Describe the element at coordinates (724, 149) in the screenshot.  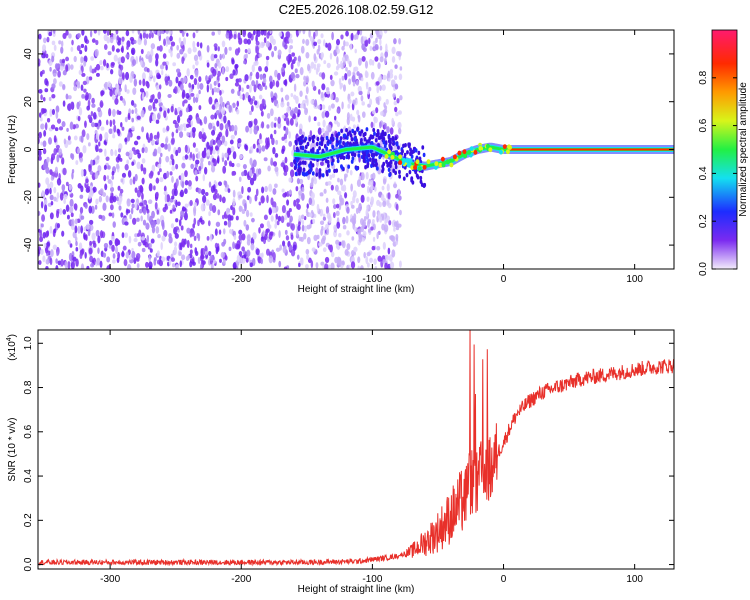
I see `colorbar-gradient` at that location.